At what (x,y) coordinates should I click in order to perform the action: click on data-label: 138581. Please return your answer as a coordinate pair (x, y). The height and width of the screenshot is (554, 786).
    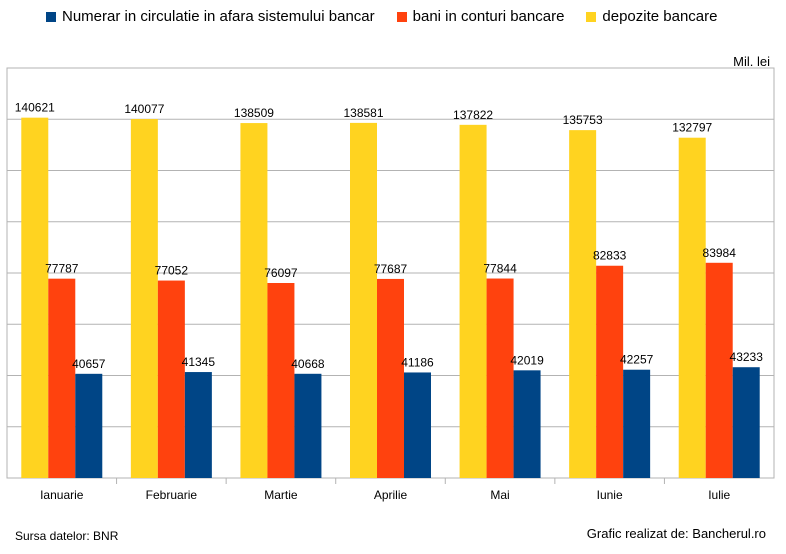
    Looking at the image, I should click on (363, 113).